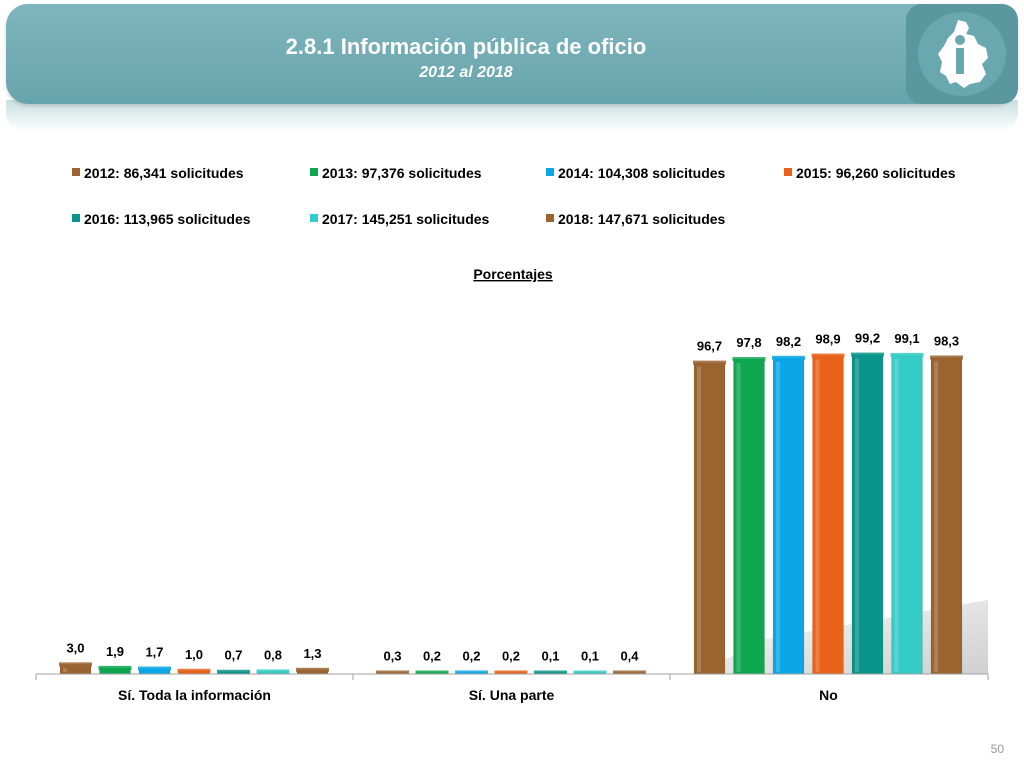  I want to click on bar: 0,7, so click(233, 661).